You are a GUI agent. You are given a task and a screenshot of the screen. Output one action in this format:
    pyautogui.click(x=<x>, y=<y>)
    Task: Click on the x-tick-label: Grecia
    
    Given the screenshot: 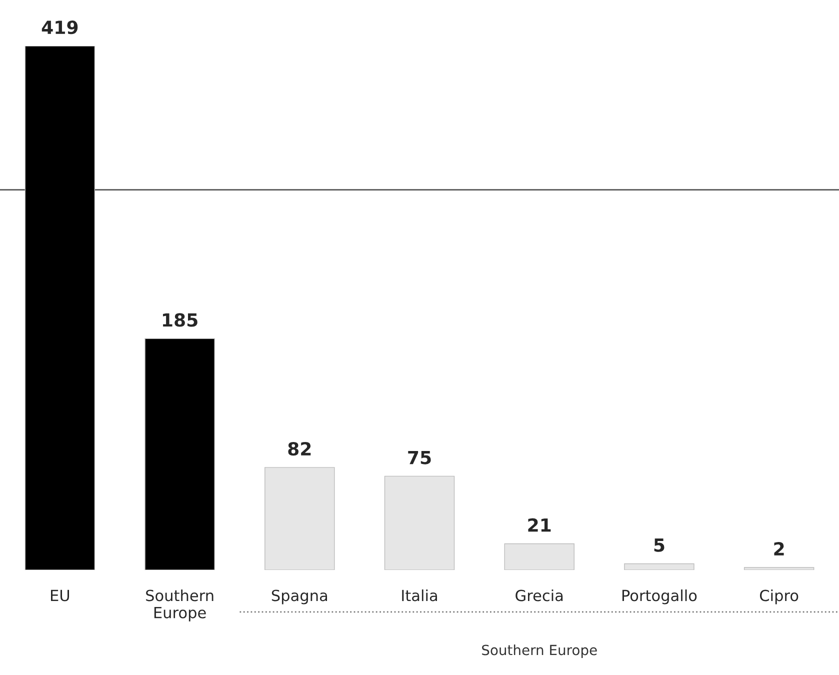 What is the action you would take?
    pyautogui.click(x=539, y=595)
    